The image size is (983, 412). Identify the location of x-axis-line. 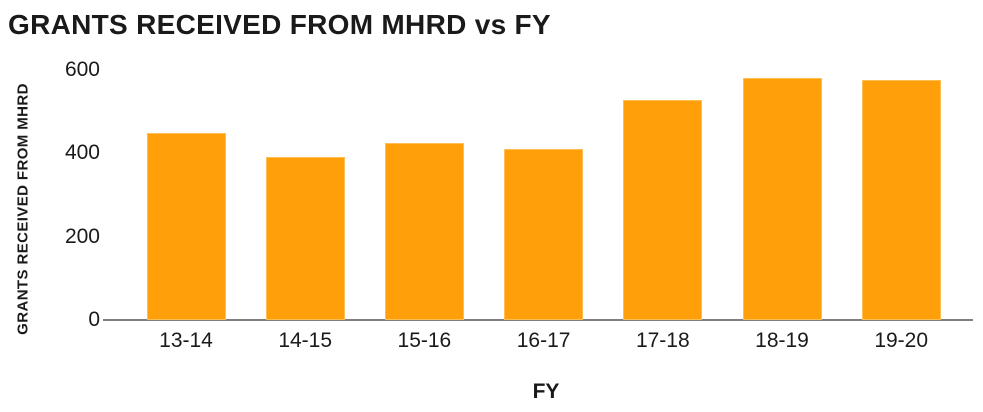
(538, 320).